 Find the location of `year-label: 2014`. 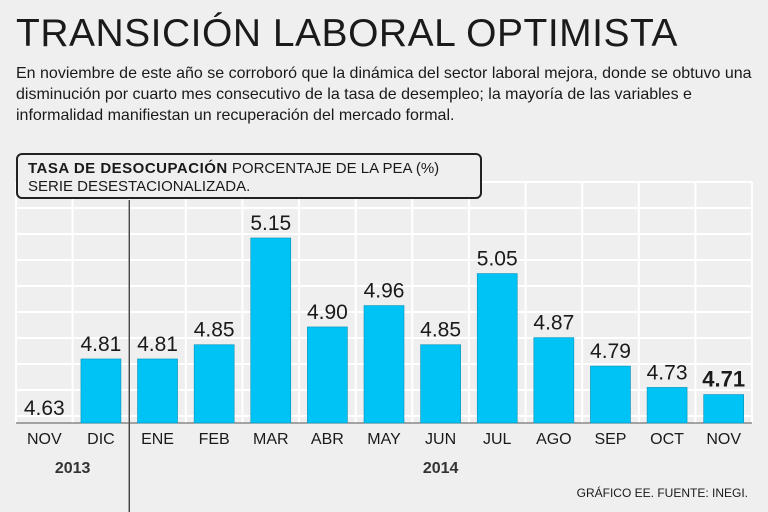

year-label: 2014 is located at coordinates (441, 468).